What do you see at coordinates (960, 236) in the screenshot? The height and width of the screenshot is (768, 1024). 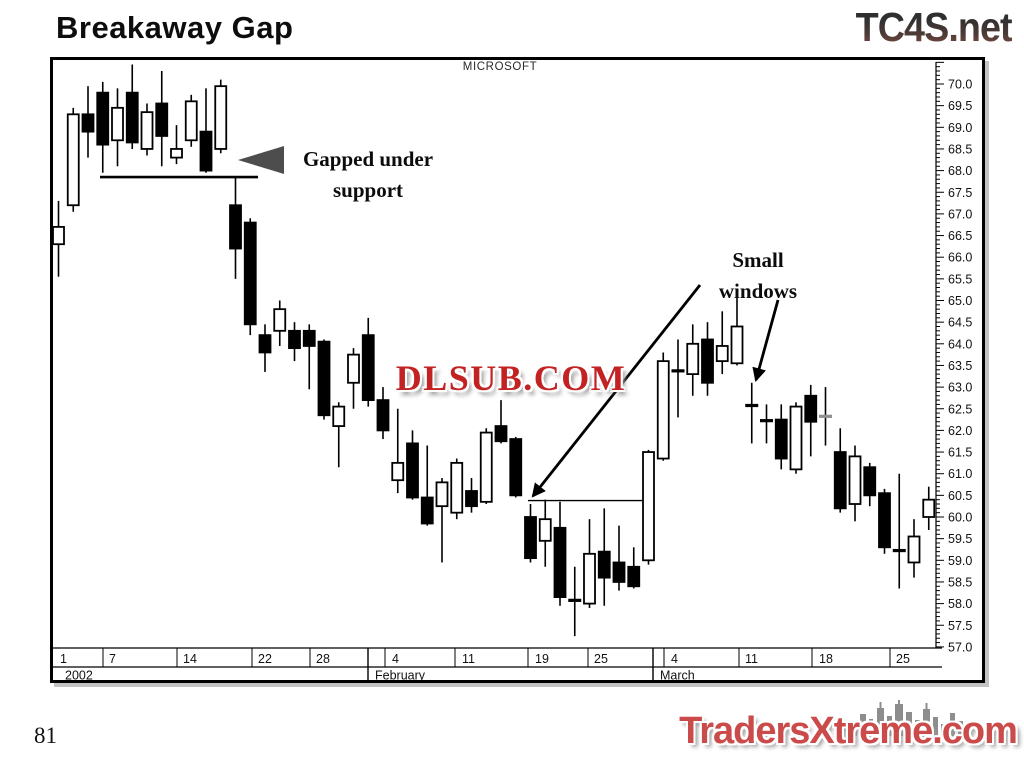 I see `svg-text: 66.5` at bounding box center [960, 236].